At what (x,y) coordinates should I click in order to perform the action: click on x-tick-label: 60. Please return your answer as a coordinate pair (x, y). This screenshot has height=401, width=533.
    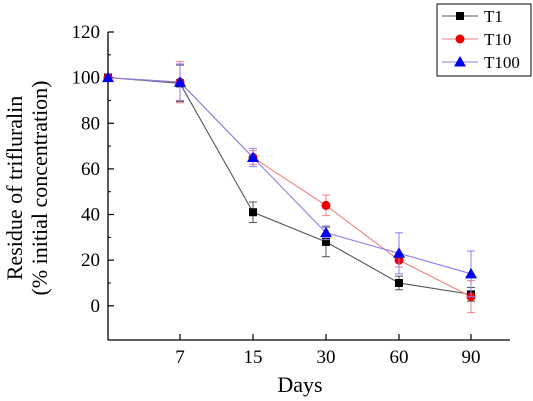
    Looking at the image, I should click on (399, 357).